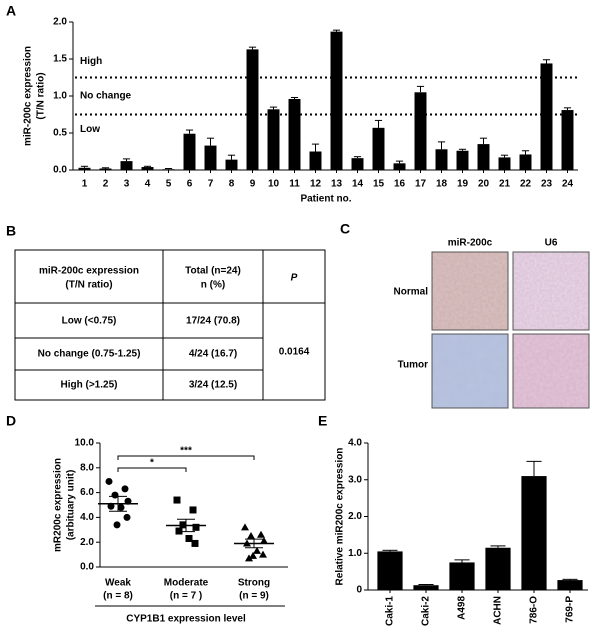  What do you see at coordinates (390, 611) in the screenshot?
I see `x-tick-label: Caki-1` at bounding box center [390, 611].